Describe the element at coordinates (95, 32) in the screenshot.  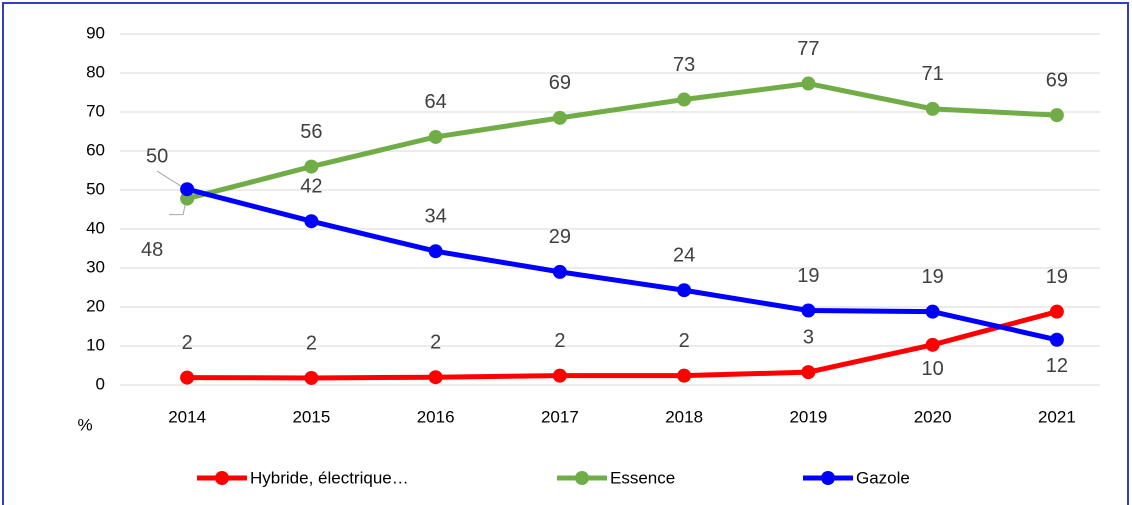
I see `y-tick-label: 90` at that location.